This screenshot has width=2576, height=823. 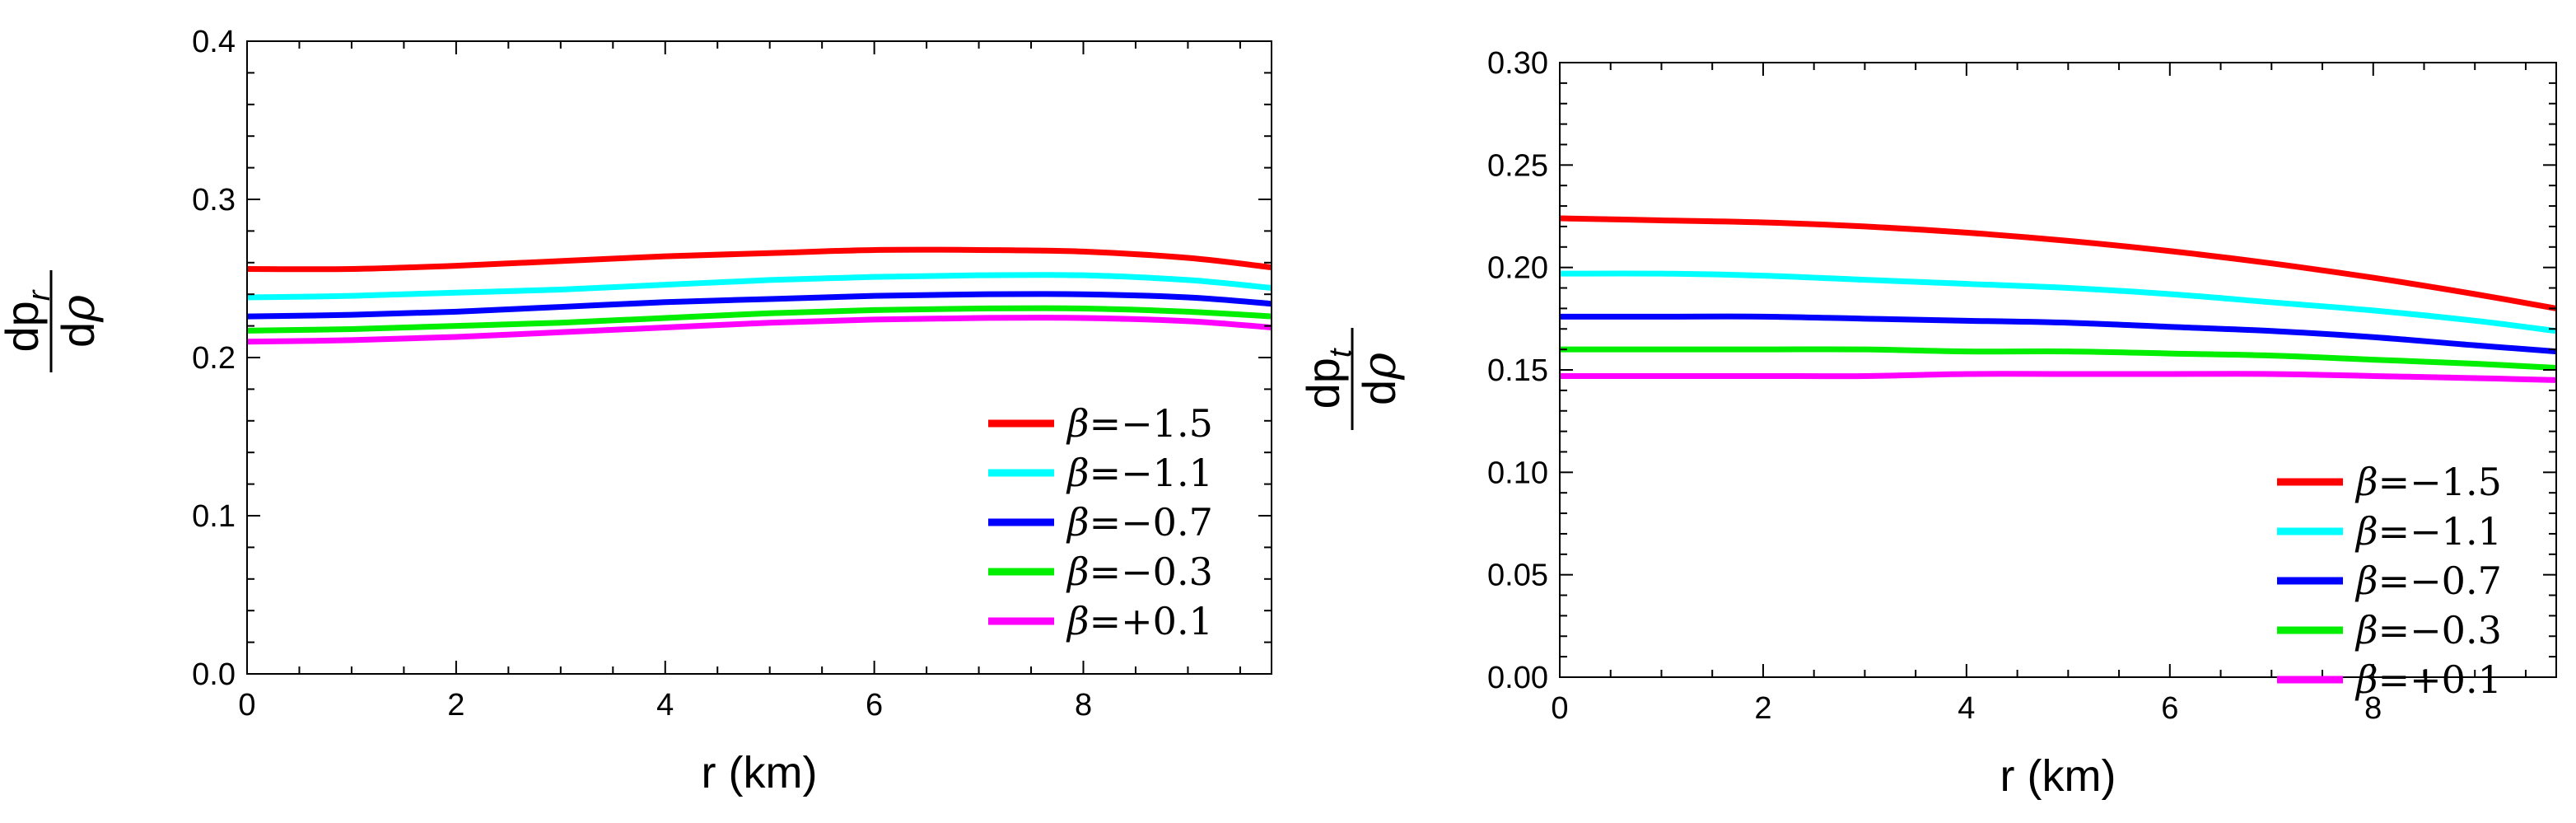 I want to click on y-tick-label: 0.00, so click(x=1517, y=678).